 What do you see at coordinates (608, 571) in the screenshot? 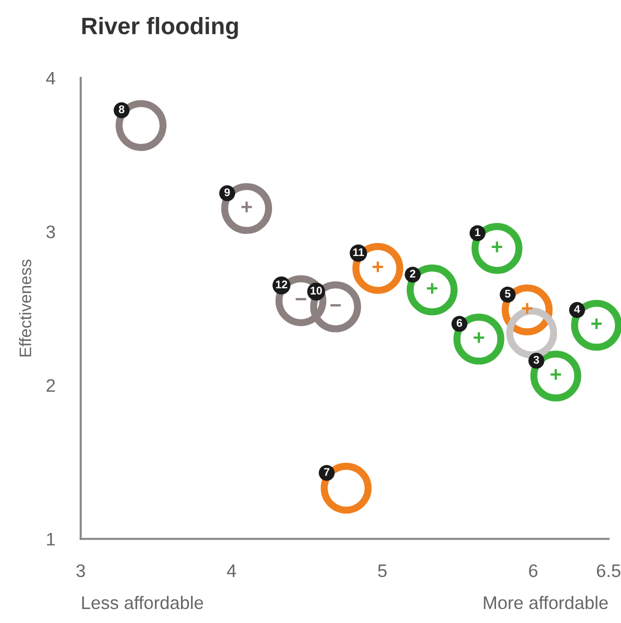
I see `x-tick-label: 6.5` at bounding box center [608, 571].